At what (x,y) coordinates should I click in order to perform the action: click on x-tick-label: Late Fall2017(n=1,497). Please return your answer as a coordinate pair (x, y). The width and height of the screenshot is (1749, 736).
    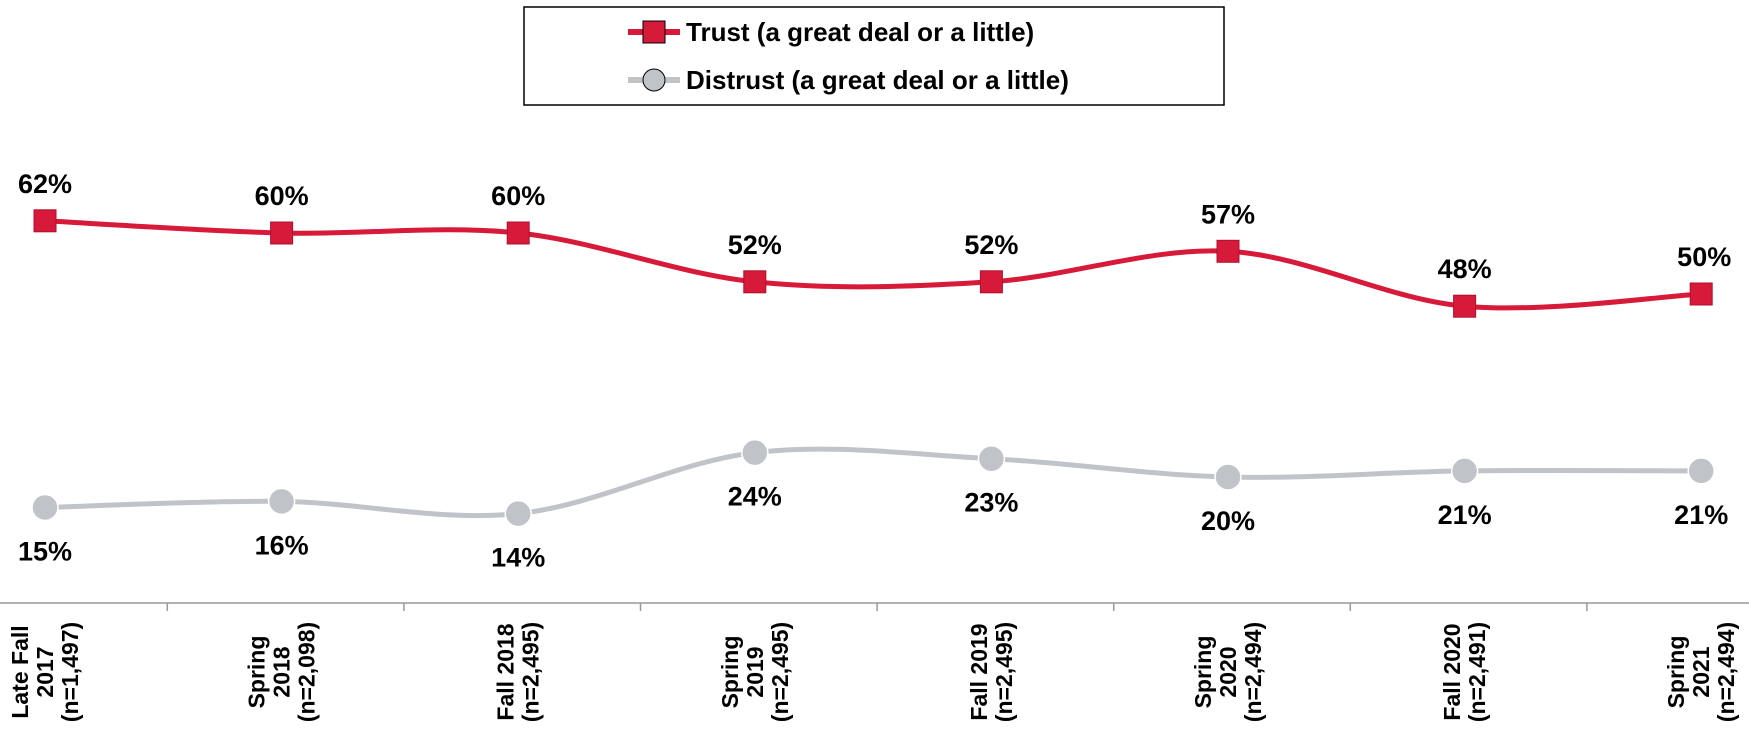
    Looking at the image, I should click on (45, 672).